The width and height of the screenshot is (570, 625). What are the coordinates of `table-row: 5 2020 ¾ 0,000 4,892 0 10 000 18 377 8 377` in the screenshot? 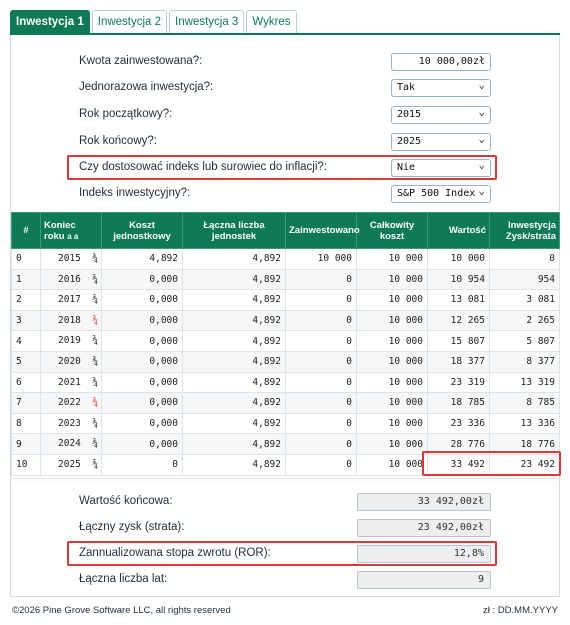 It's located at (285, 361).